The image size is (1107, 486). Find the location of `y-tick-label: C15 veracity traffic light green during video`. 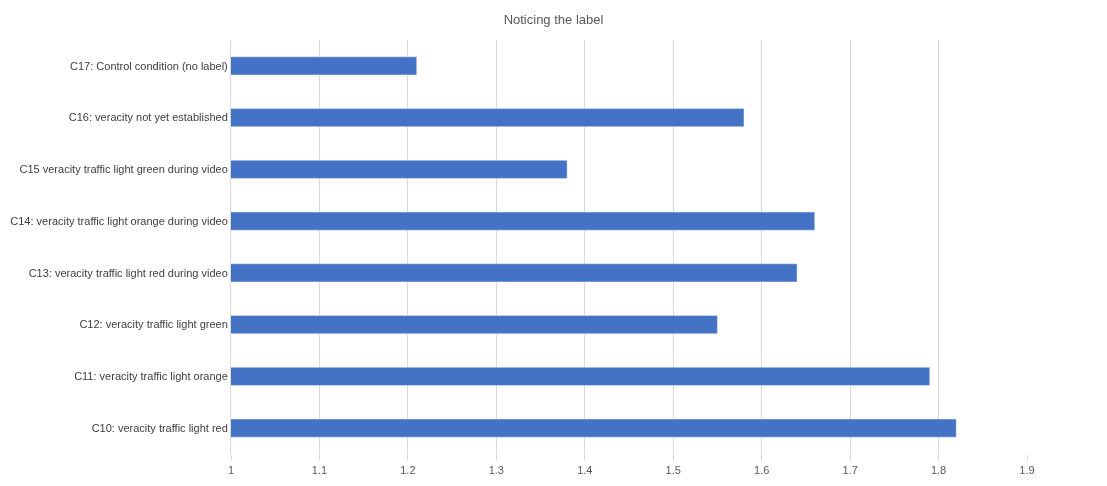

y-tick-label: C15 veracity traffic light green during video is located at coordinates (123, 169).